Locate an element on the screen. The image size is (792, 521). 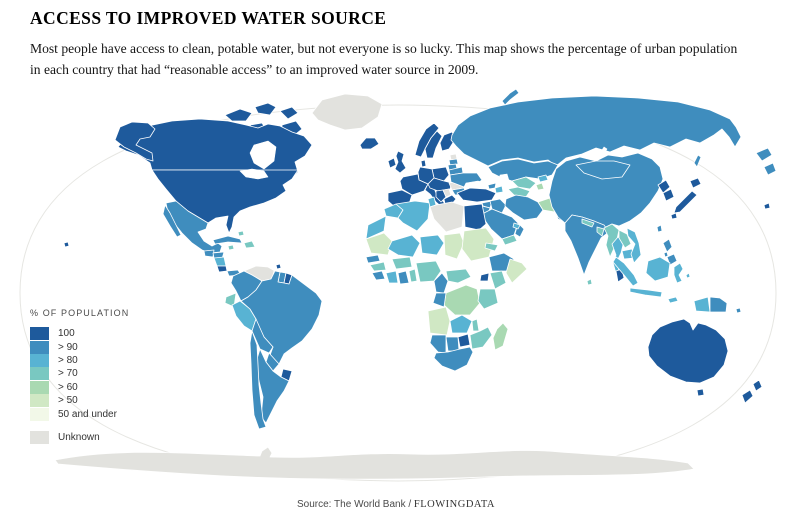
country-egypt is located at coordinates (475, 217).